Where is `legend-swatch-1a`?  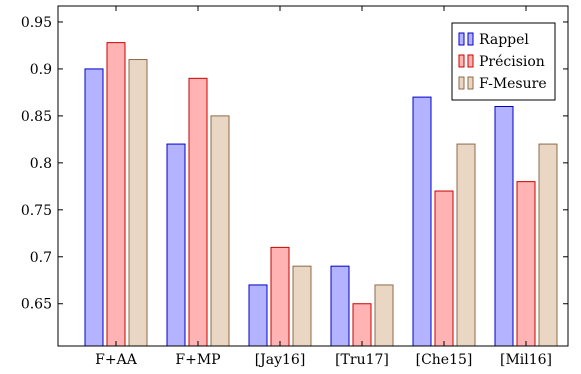 legend-swatch-1a is located at coordinates (461, 39).